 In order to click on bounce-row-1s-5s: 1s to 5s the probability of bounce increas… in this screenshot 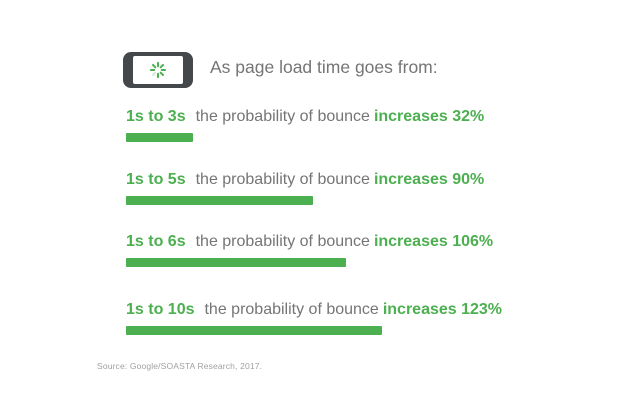, I will do `click(305, 187)`.